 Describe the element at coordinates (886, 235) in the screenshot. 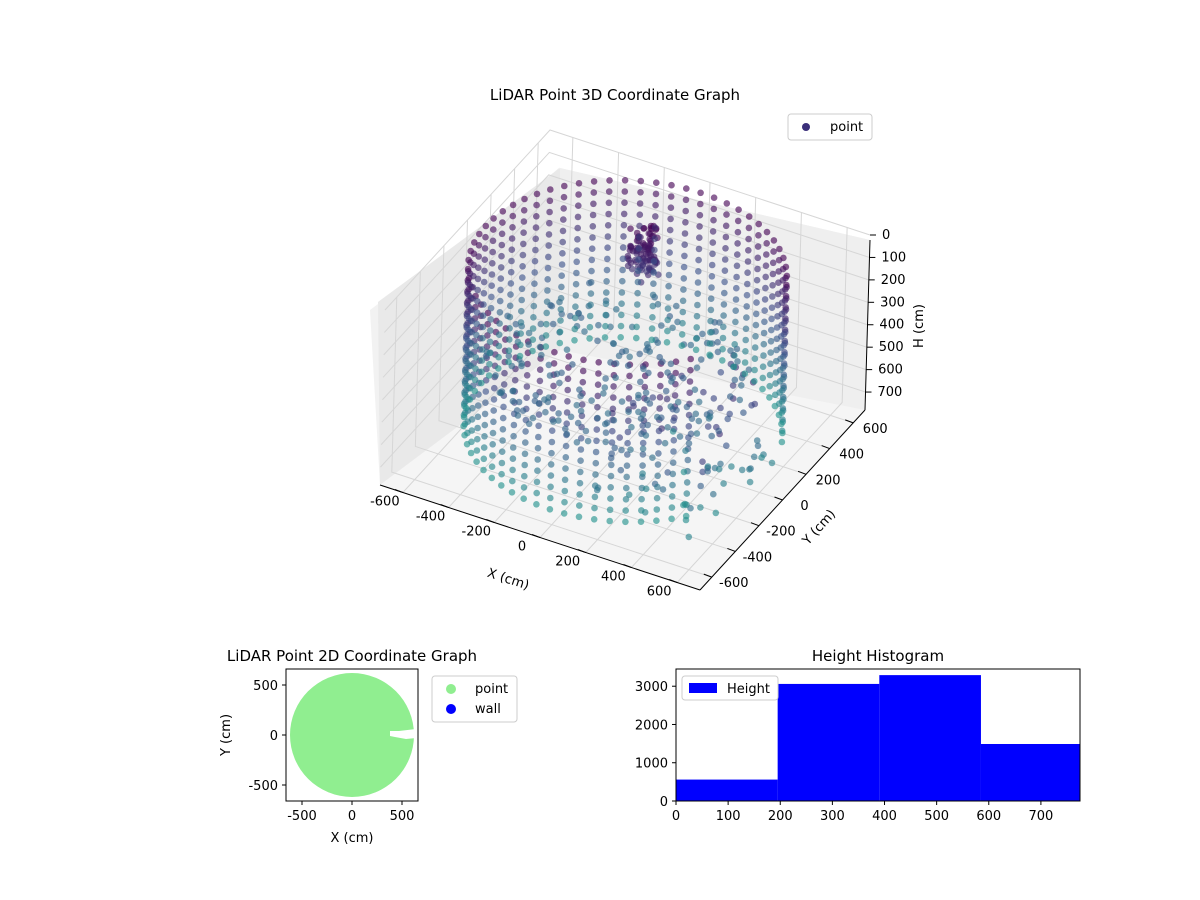

I see `z-tick-label-3d: 0` at that location.